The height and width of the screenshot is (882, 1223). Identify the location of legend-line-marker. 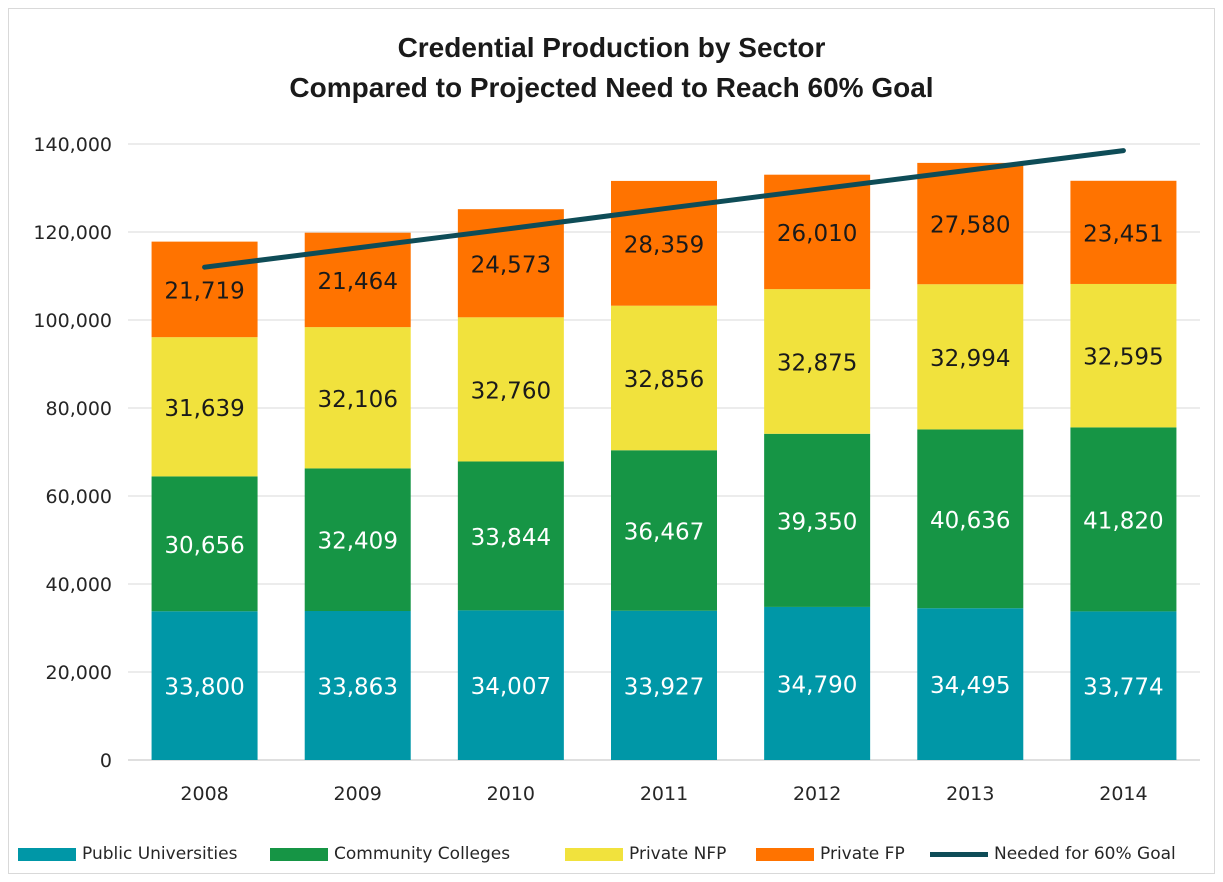
(959, 854).